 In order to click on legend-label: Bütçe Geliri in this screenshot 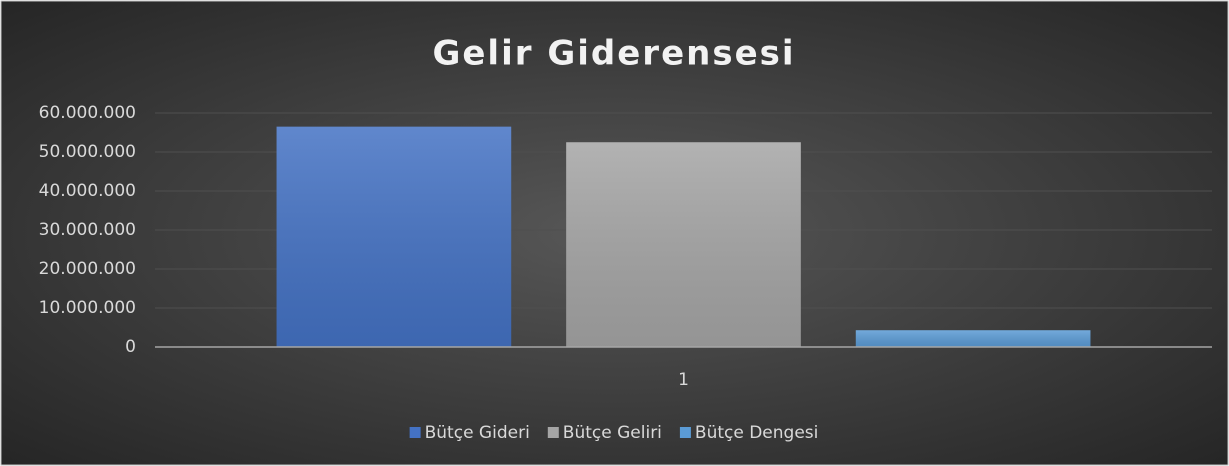, I will do `click(612, 433)`.